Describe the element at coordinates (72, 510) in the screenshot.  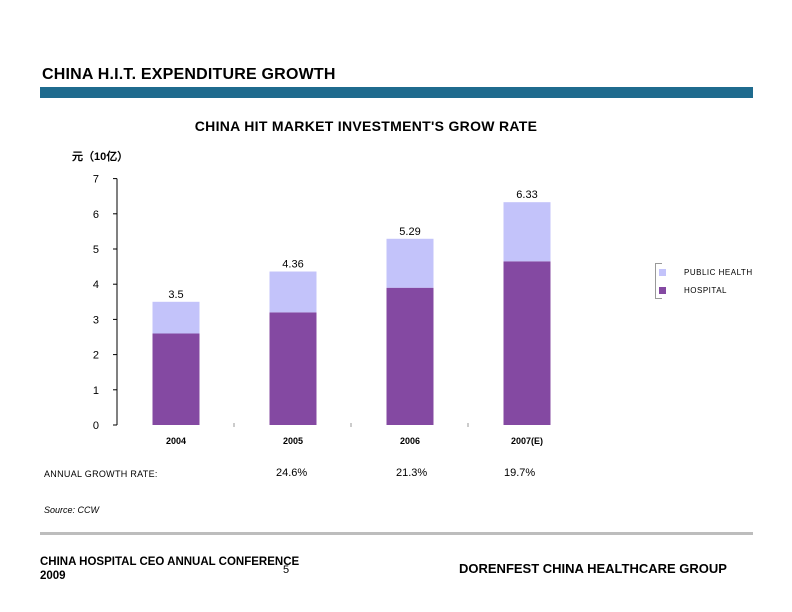
I see `source-note: Source: CCW` at that location.